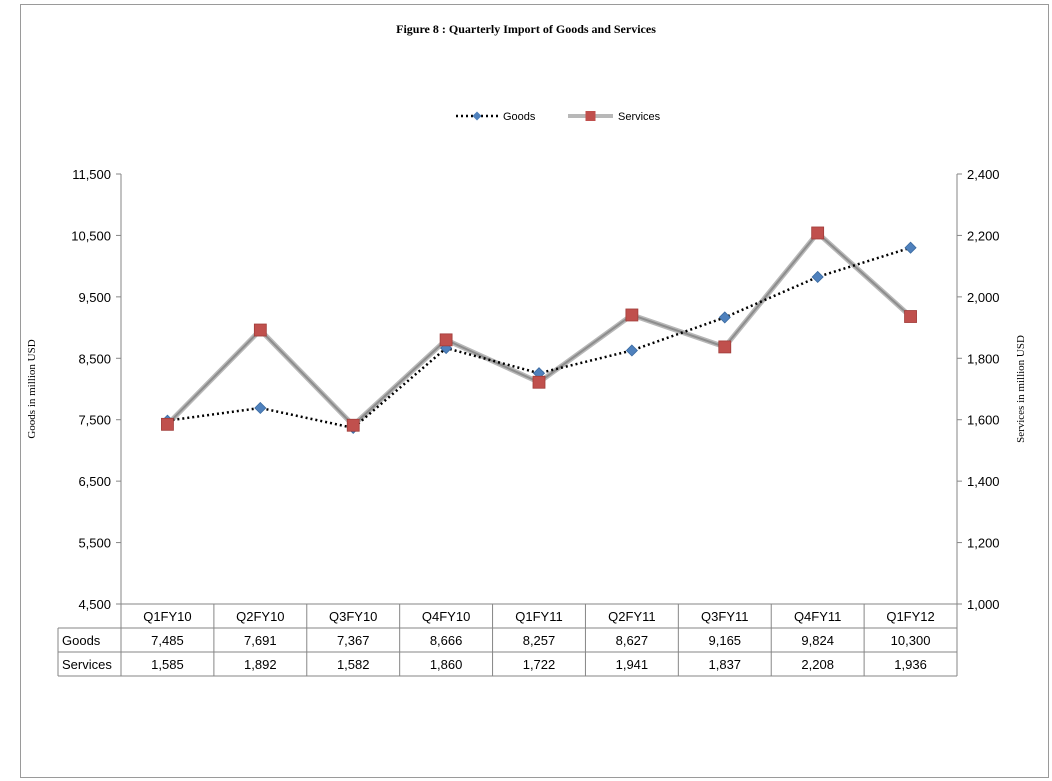  What do you see at coordinates (639, 117) in the screenshot?
I see `legend-services-label: Services` at bounding box center [639, 117].